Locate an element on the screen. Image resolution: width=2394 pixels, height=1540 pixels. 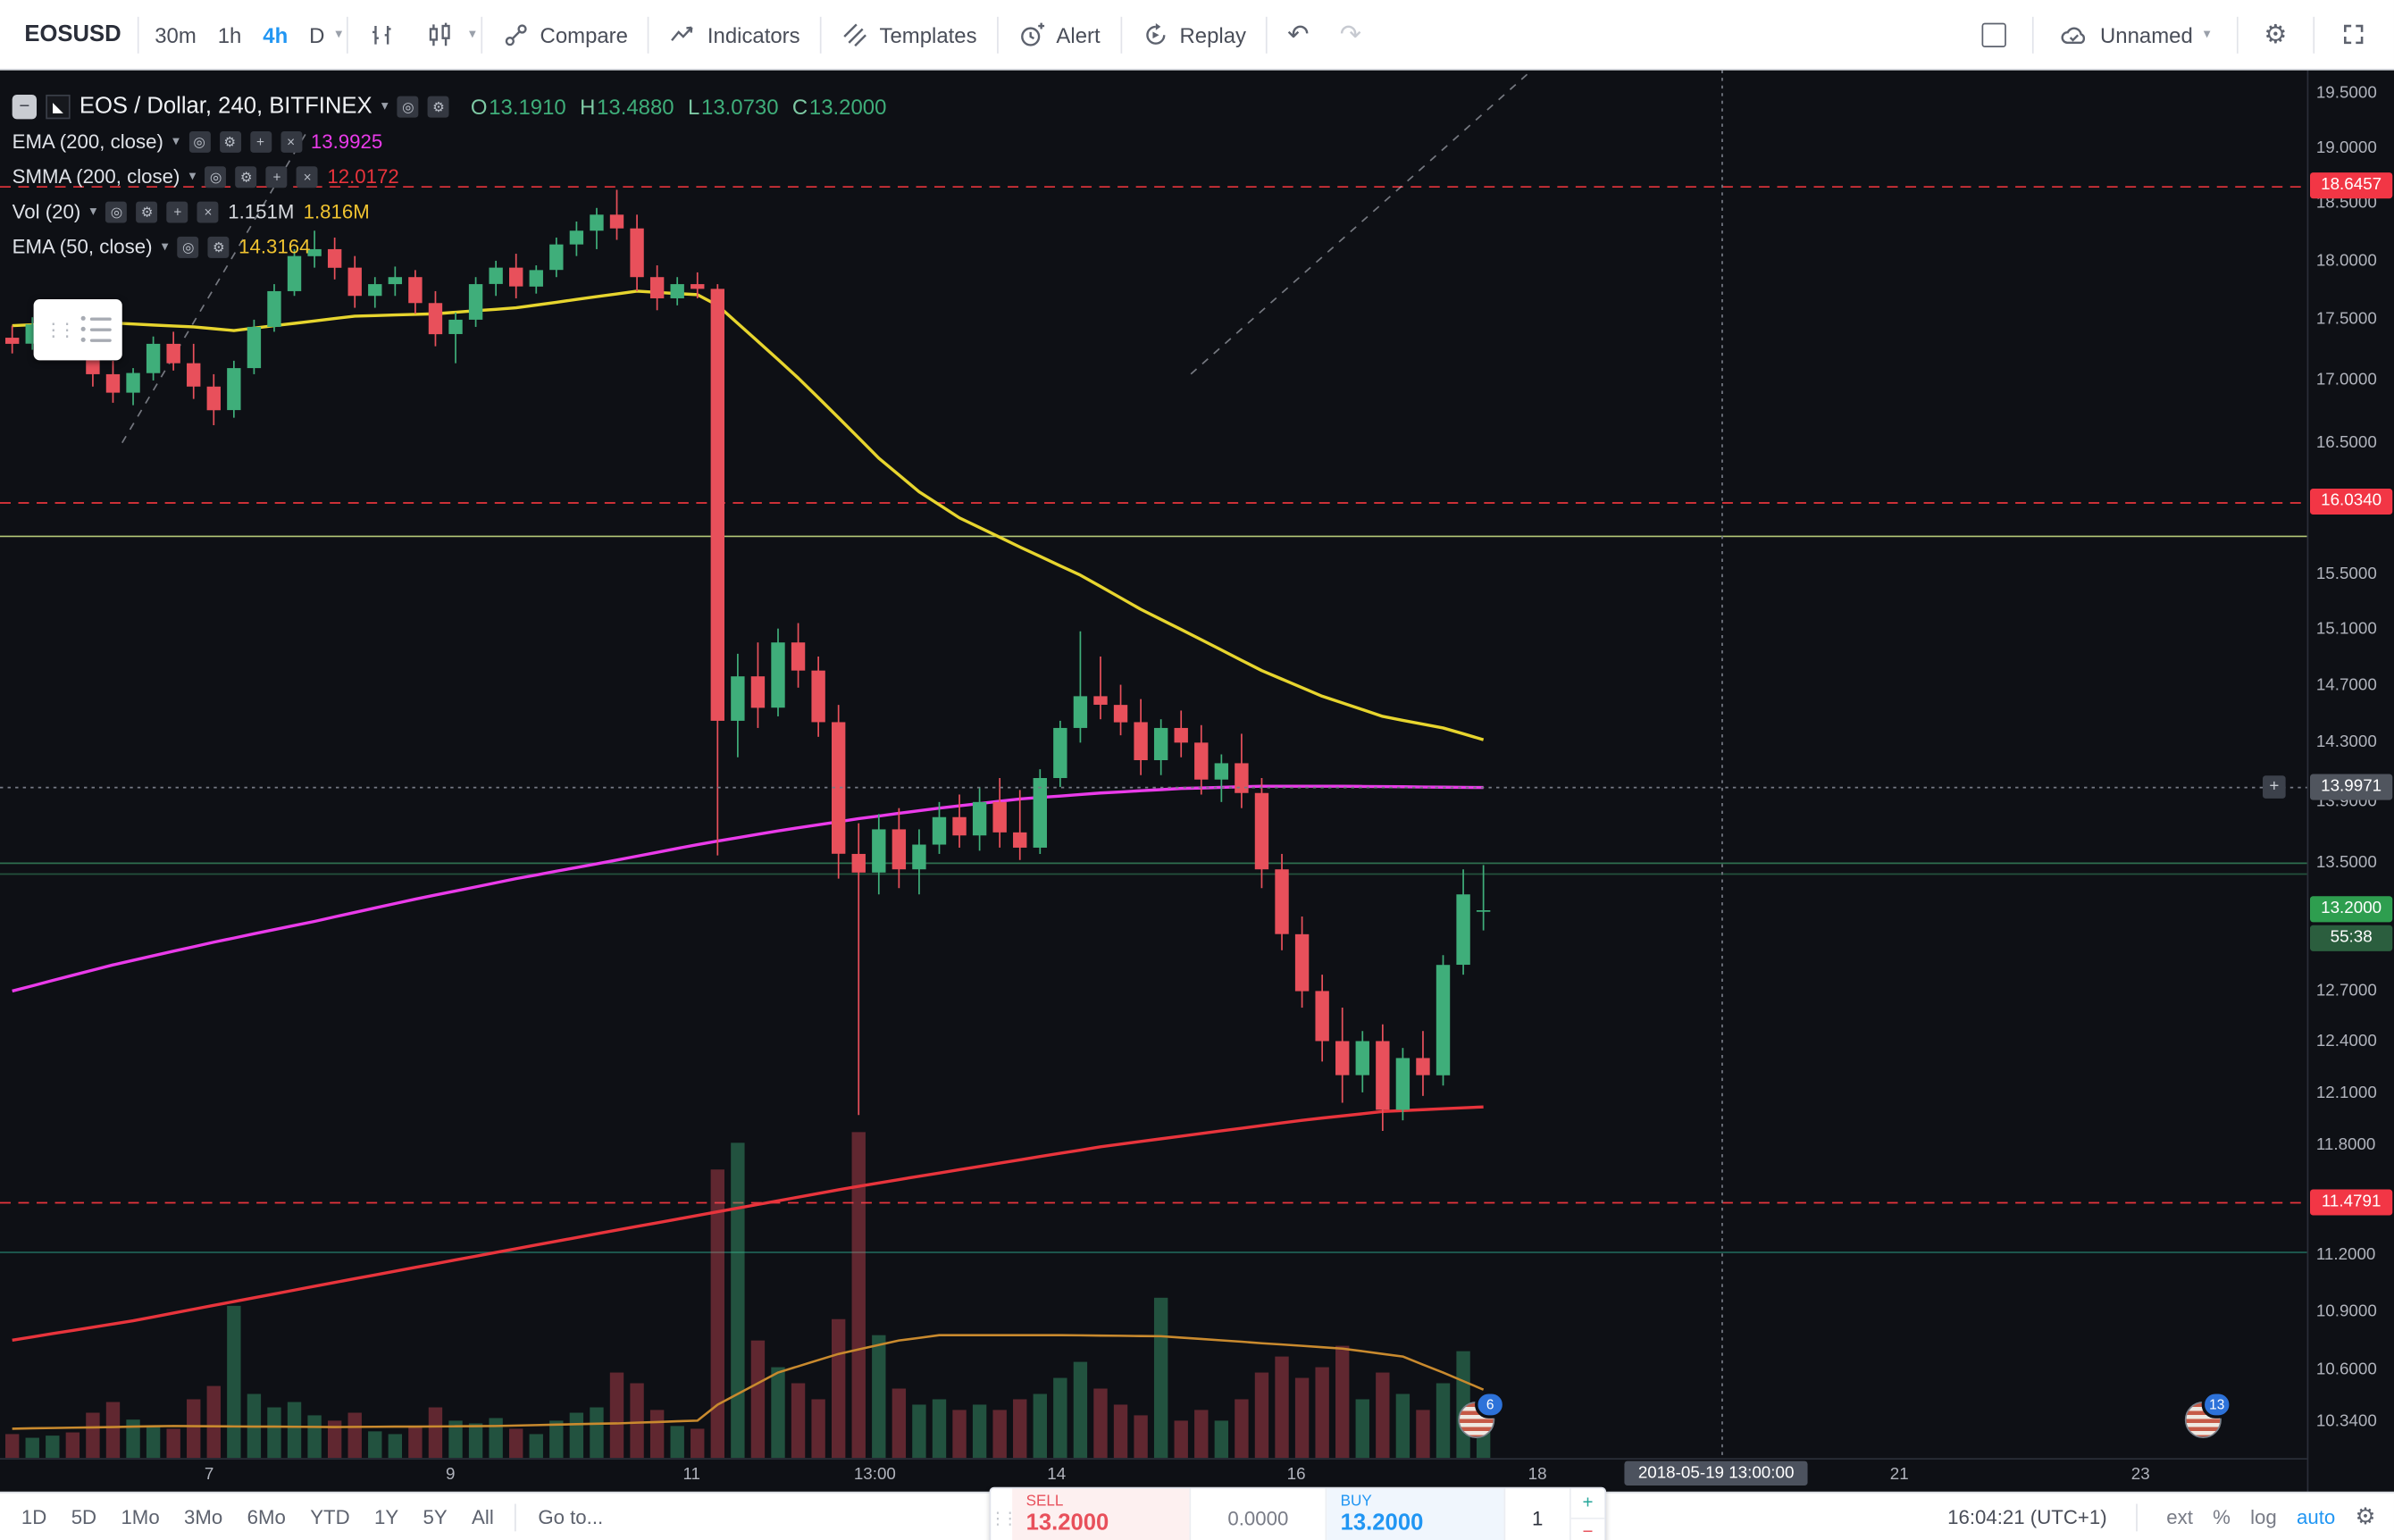
range-ytd: YTD is located at coordinates (330, 1517).